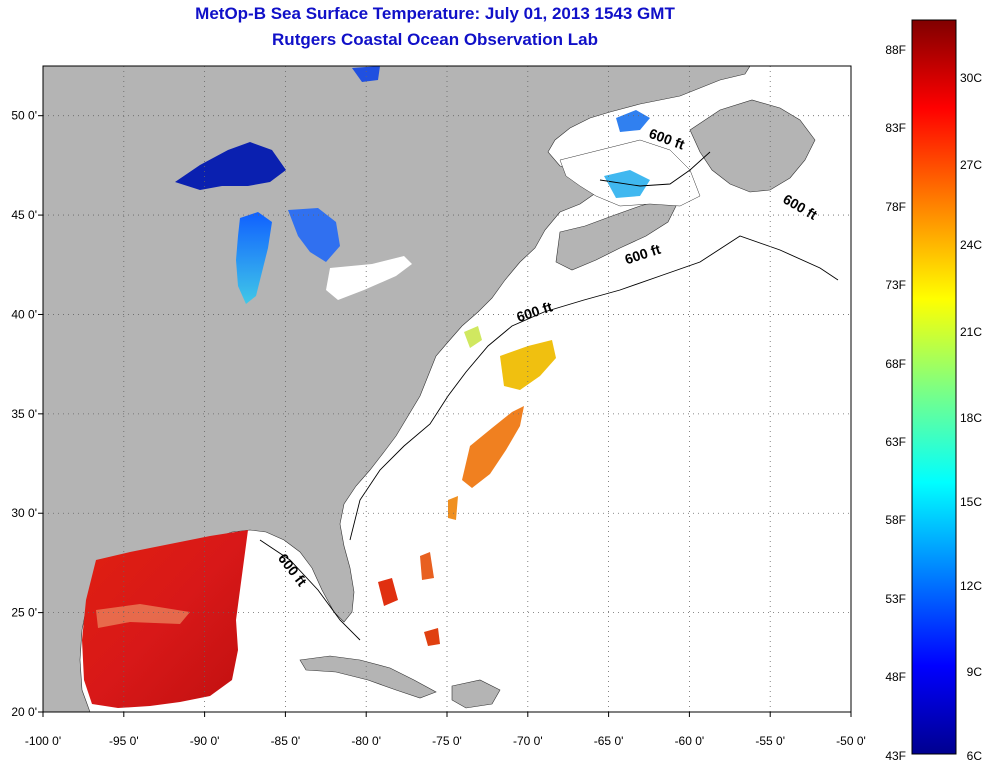  I want to click on colorbar-c-label: 21C, so click(971, 332).